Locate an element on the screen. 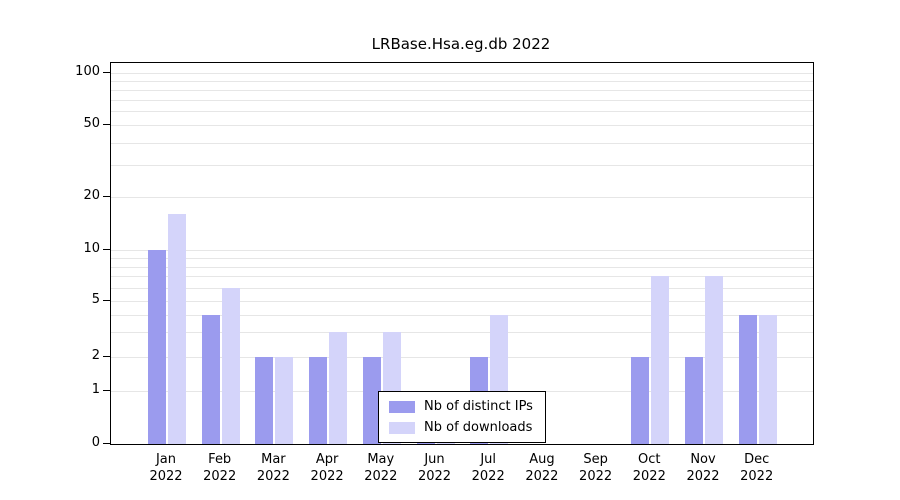 This screenshot has width=900, height=500. x-tick-label: May 2022 is located at coordinates (381, 468).